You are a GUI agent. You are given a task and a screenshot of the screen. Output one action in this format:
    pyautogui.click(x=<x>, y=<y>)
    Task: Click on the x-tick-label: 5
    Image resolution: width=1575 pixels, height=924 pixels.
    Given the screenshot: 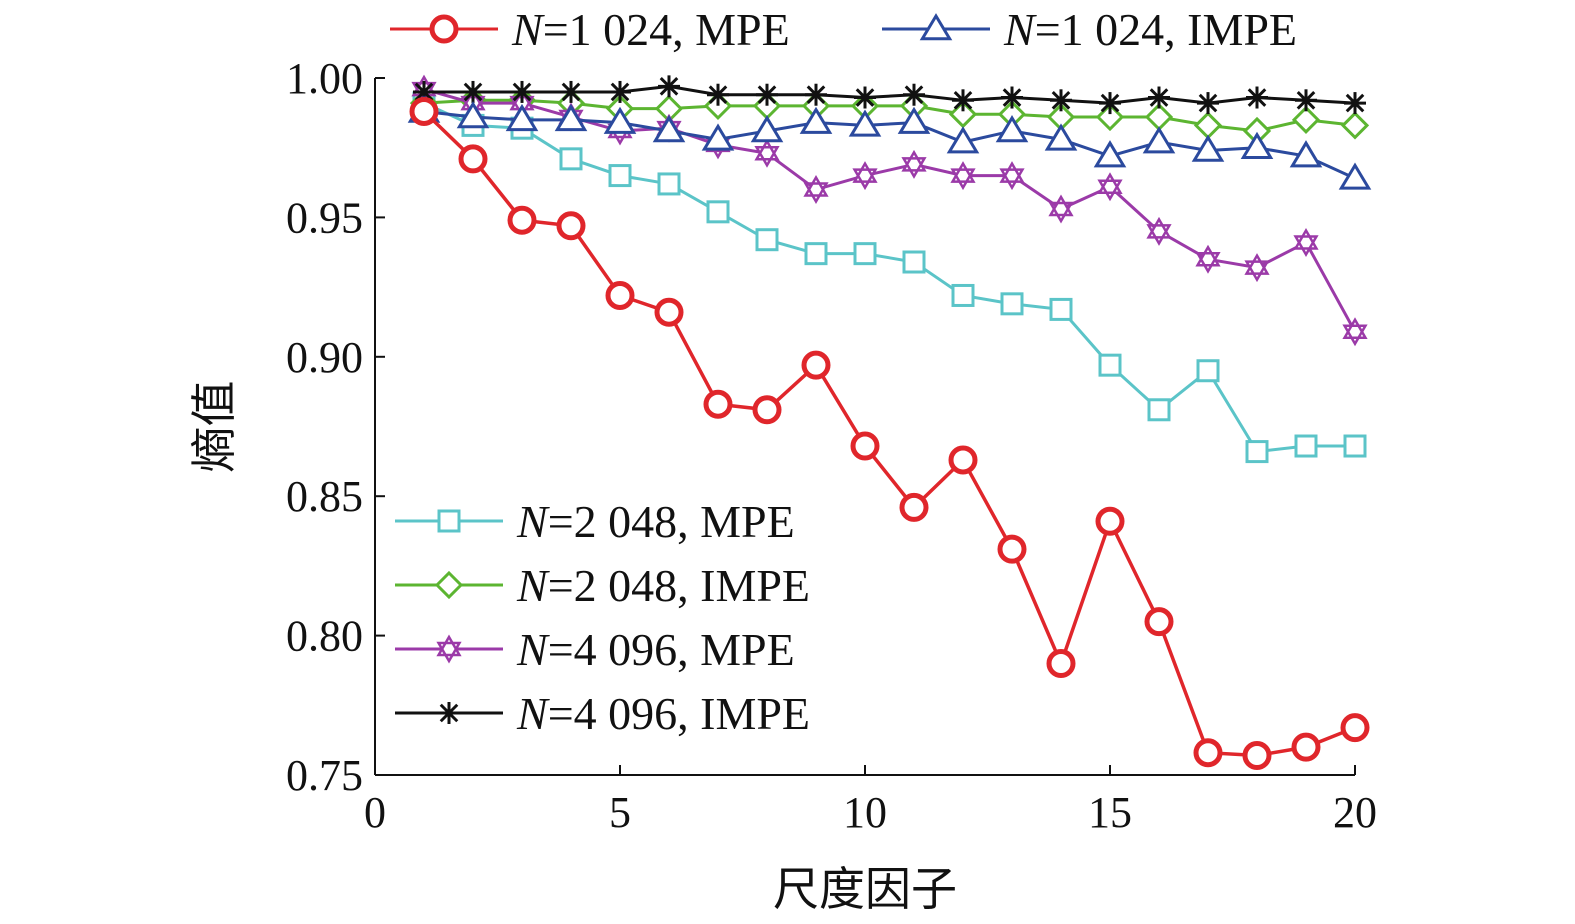 What is the action you would take?
    pyautogui.click(x=620, y=812)
    